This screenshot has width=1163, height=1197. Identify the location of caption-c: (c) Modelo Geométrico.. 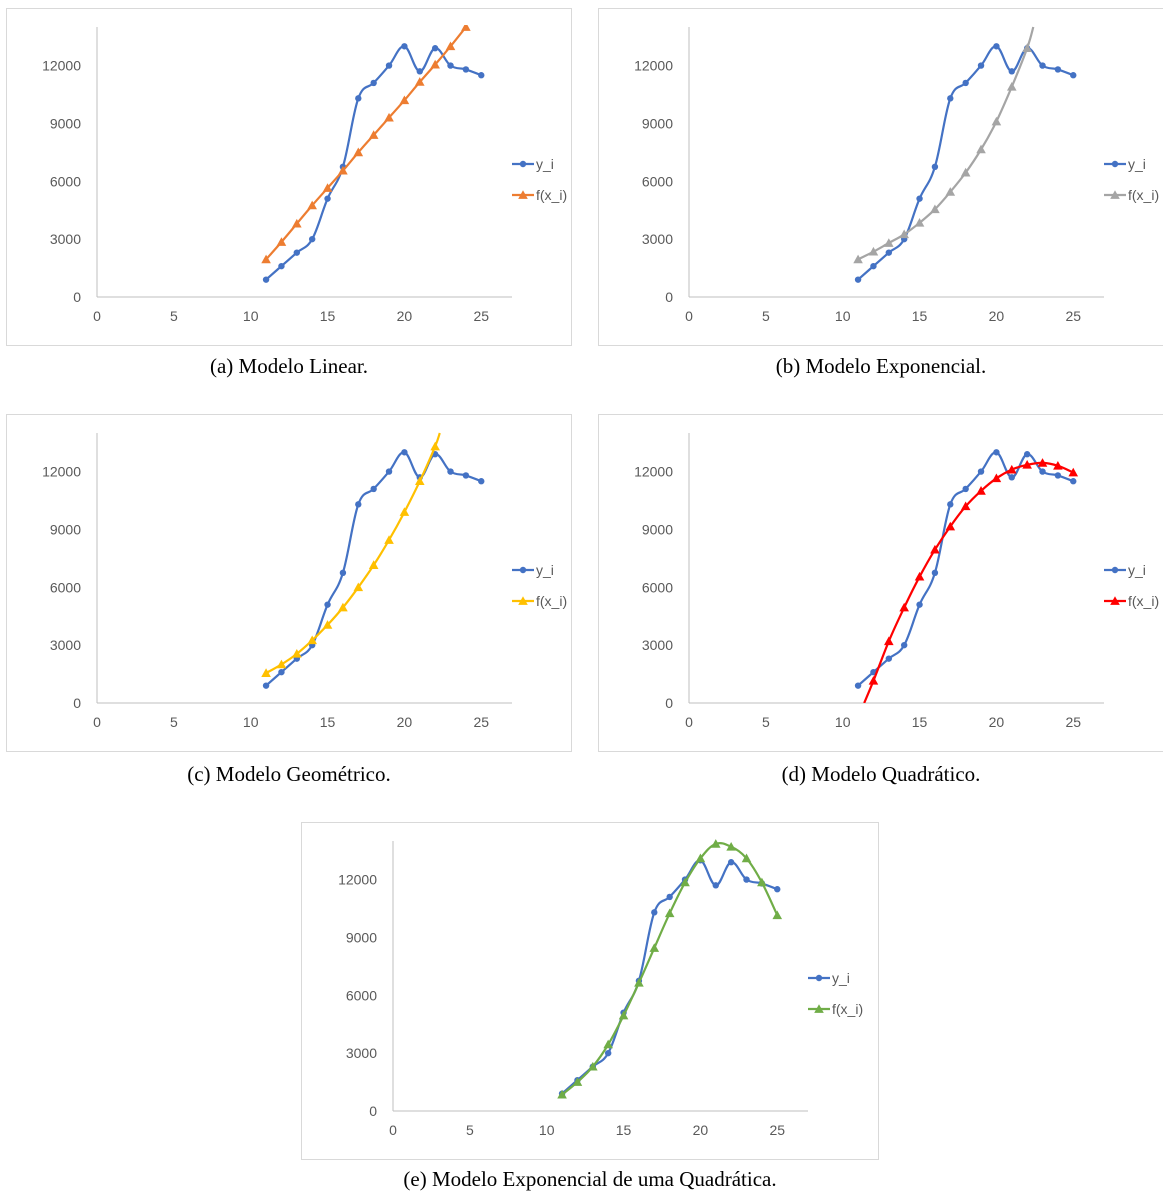
(289, 774).